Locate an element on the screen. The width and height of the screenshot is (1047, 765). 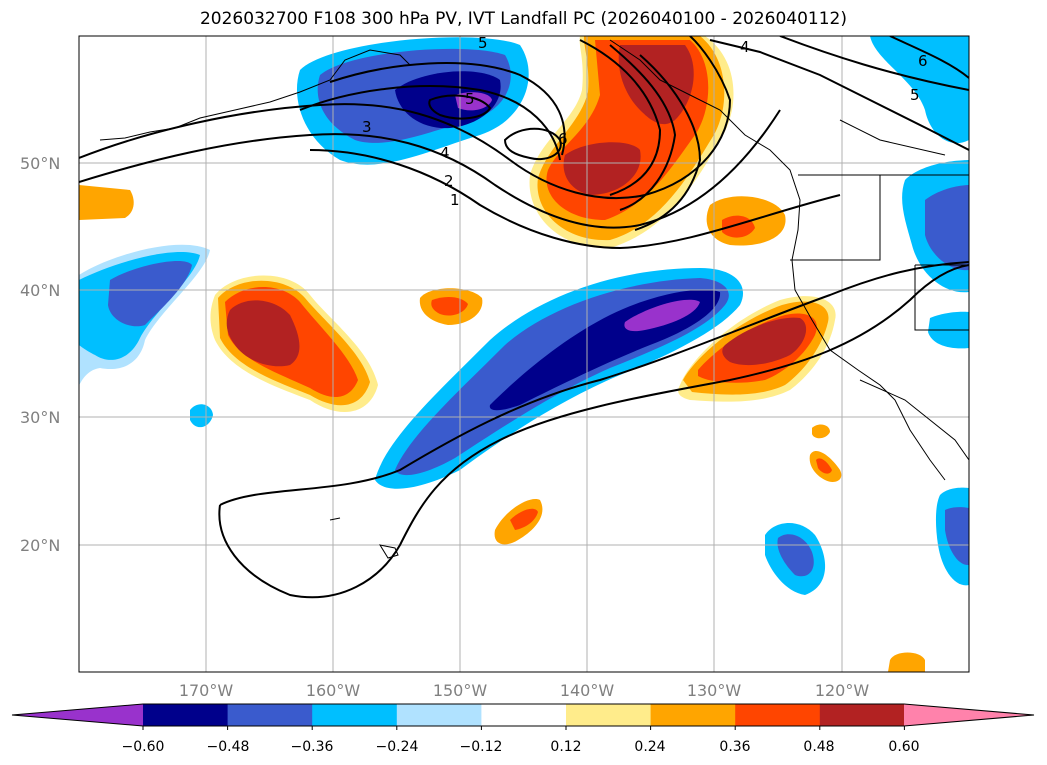
lon-label: 120°W is located at coordinates (842, 690).